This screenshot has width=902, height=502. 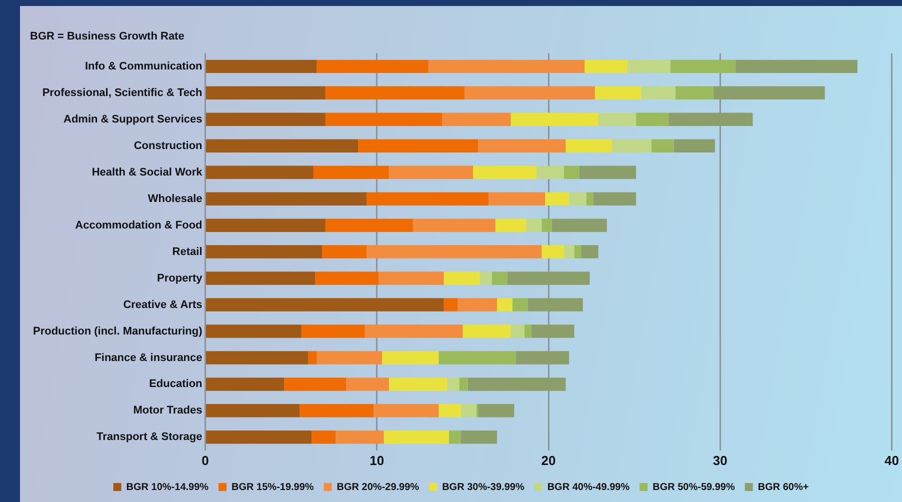 I want to click on y-tick-label: Professional, Scientific & Tech, so click(x=122, y=92).